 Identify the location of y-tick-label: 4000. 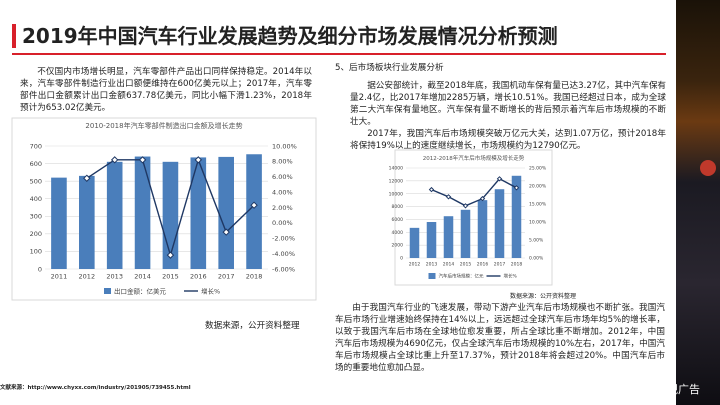
(398, 233).